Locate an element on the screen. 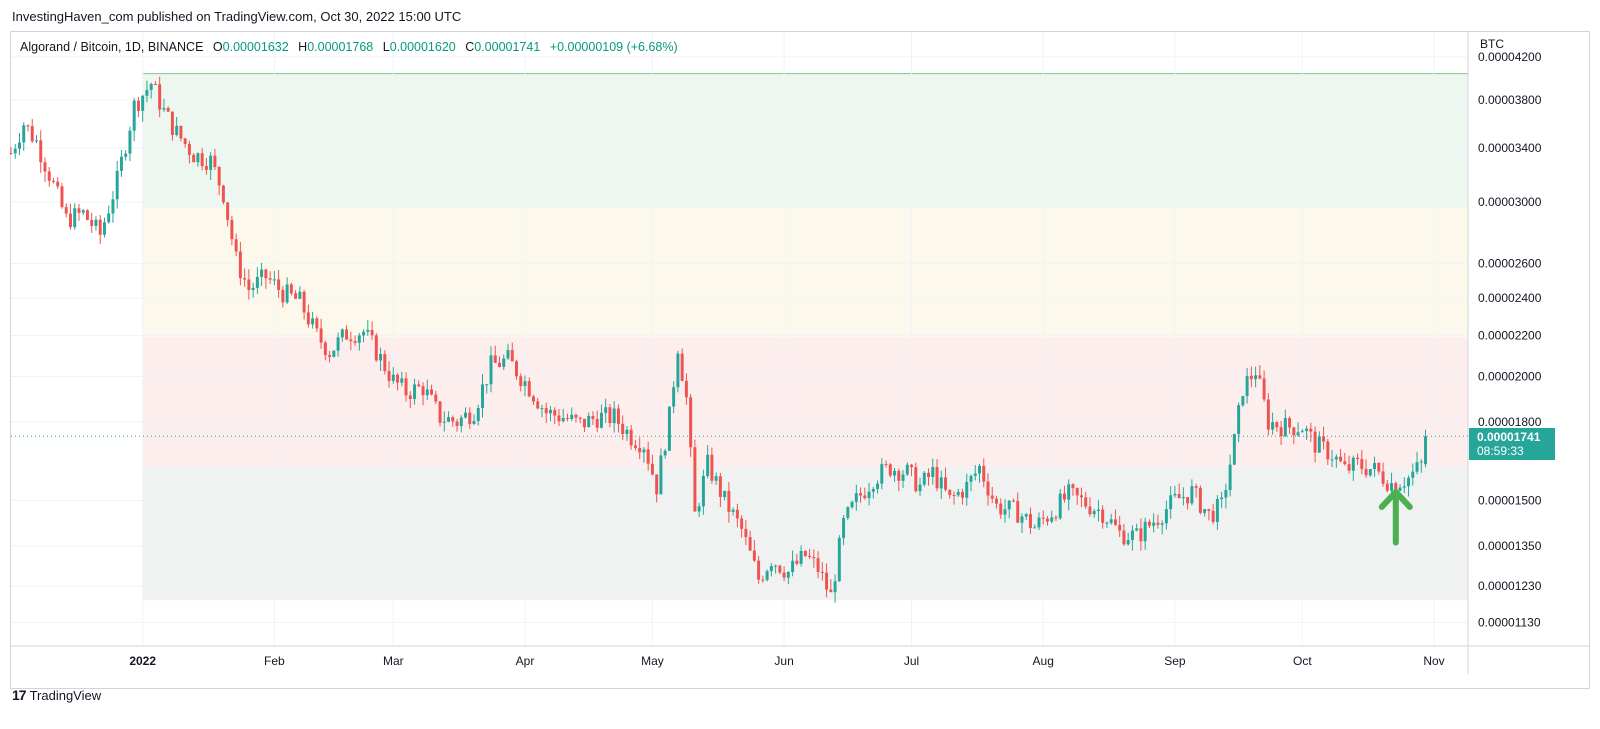 This screenshot has width=1600, height=729. x-tick-label: Feb is located at coordinates (274, 661).